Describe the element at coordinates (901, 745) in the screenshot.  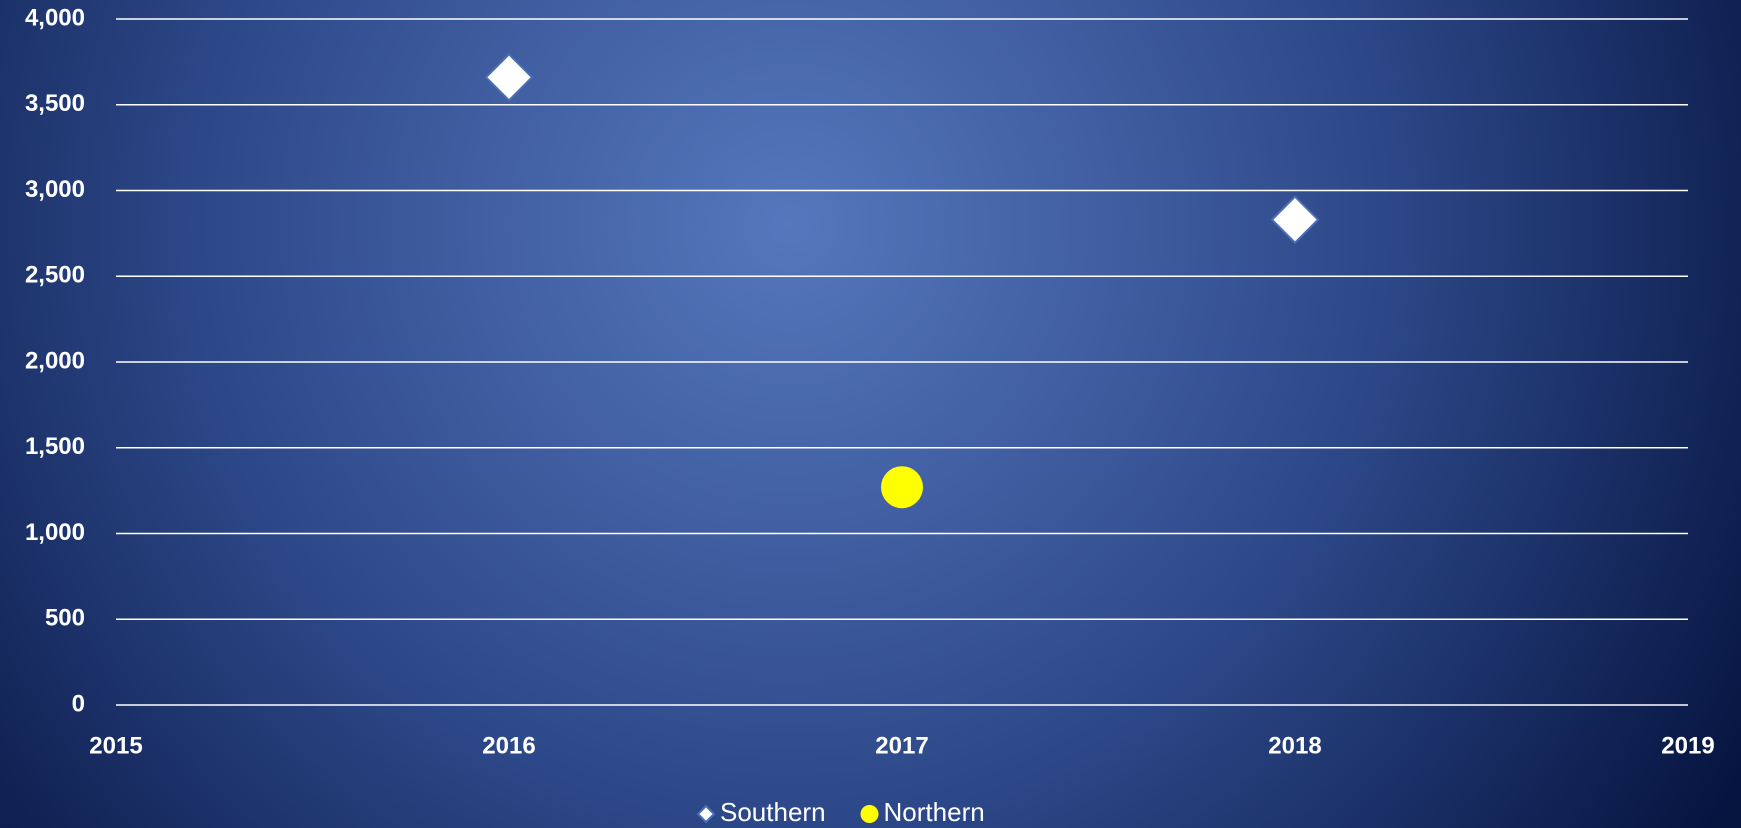
I see `x-tick-label: 2017` at that location.